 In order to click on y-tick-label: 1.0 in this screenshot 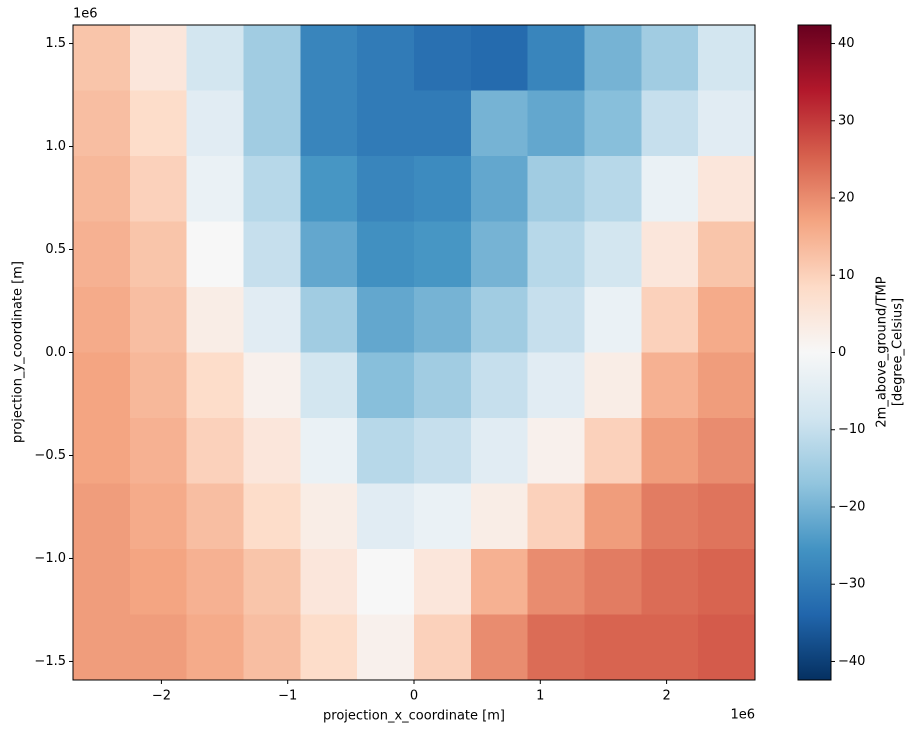, I will do `click(55, 146)`.